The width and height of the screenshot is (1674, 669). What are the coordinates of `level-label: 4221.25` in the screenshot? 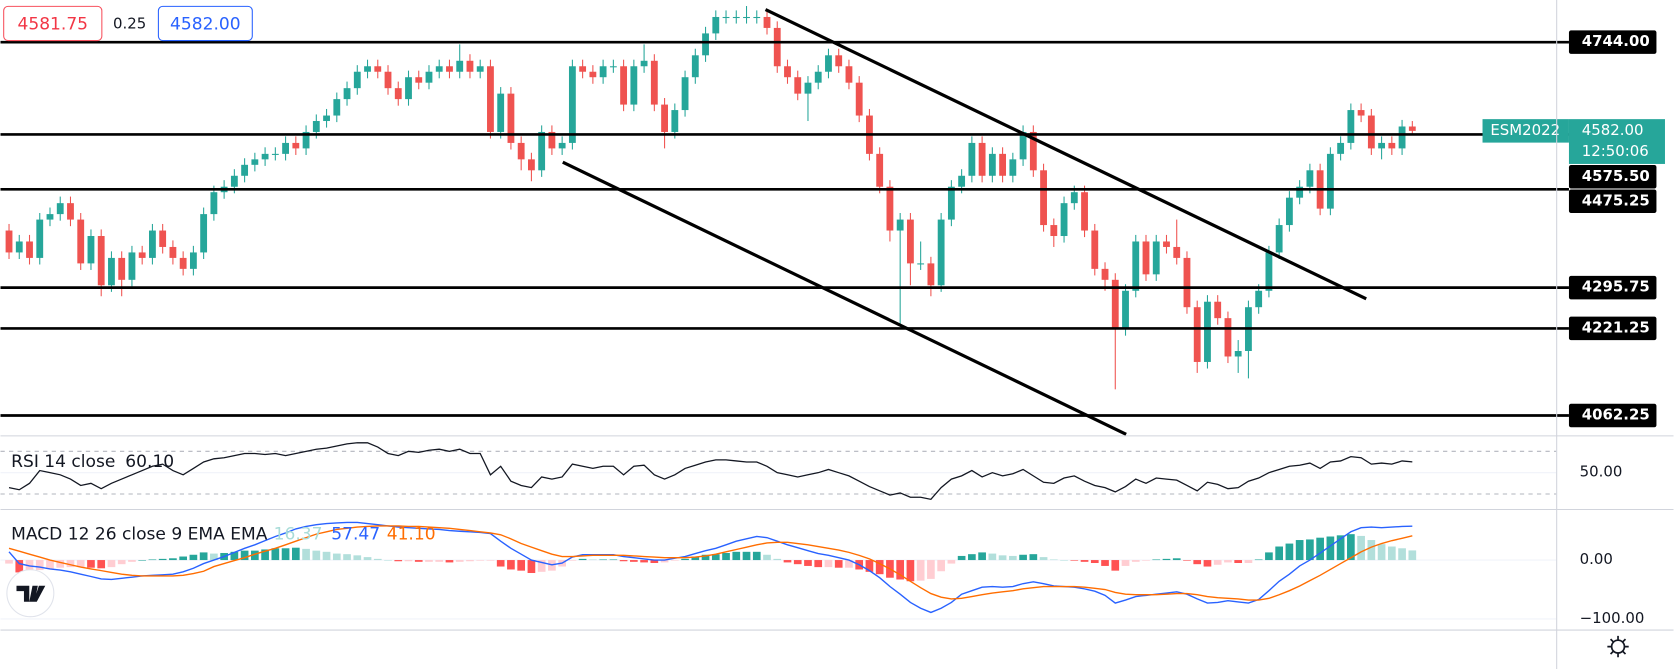 It's located at (1616, 327).